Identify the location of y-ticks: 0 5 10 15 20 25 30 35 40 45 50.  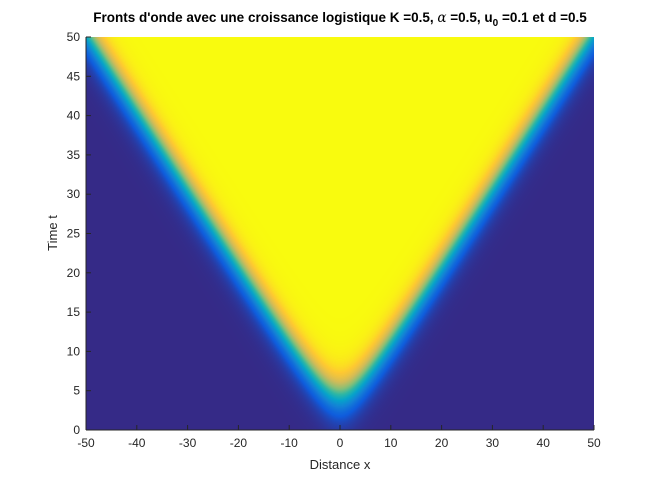
(79, 233).